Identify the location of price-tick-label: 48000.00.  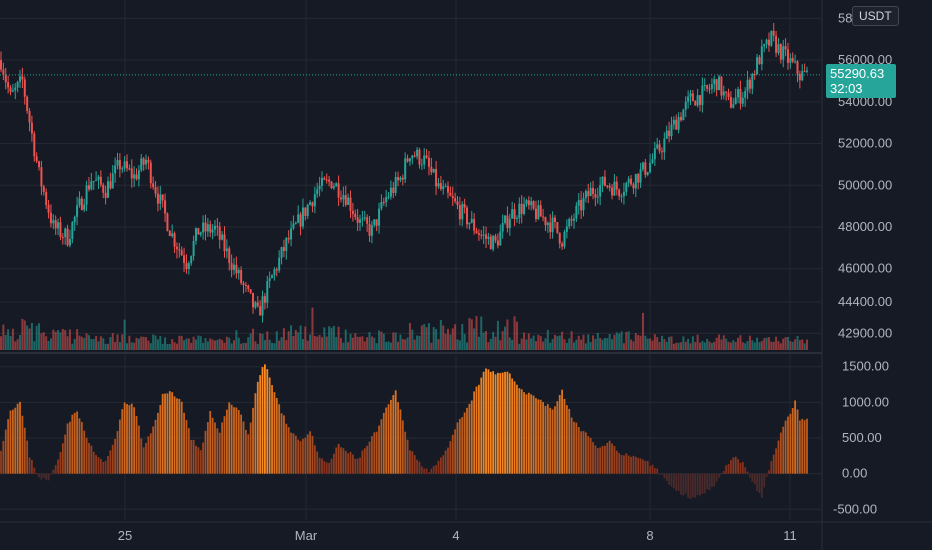
(865, 226).